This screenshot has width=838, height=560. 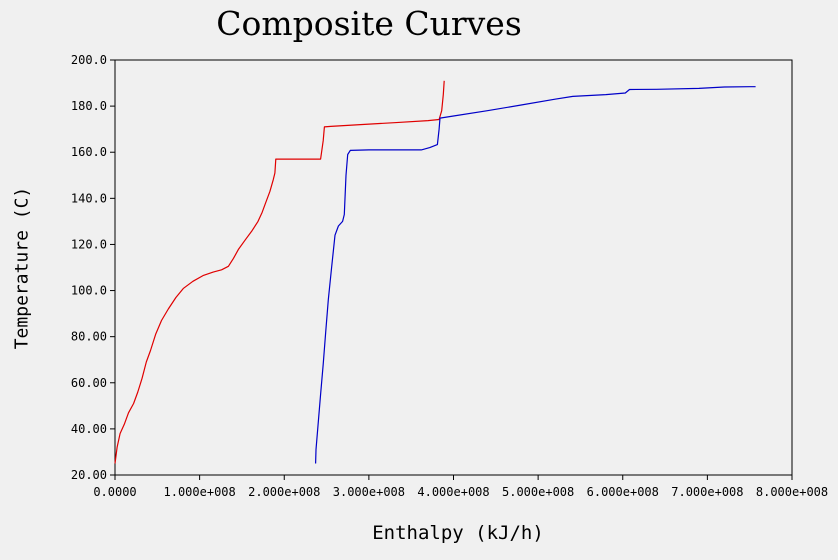 What do you see at coordinates (22, 268) in the screenshot?
I see `y-axis-label: Temperature (C)` at bounding box center [22, 268].